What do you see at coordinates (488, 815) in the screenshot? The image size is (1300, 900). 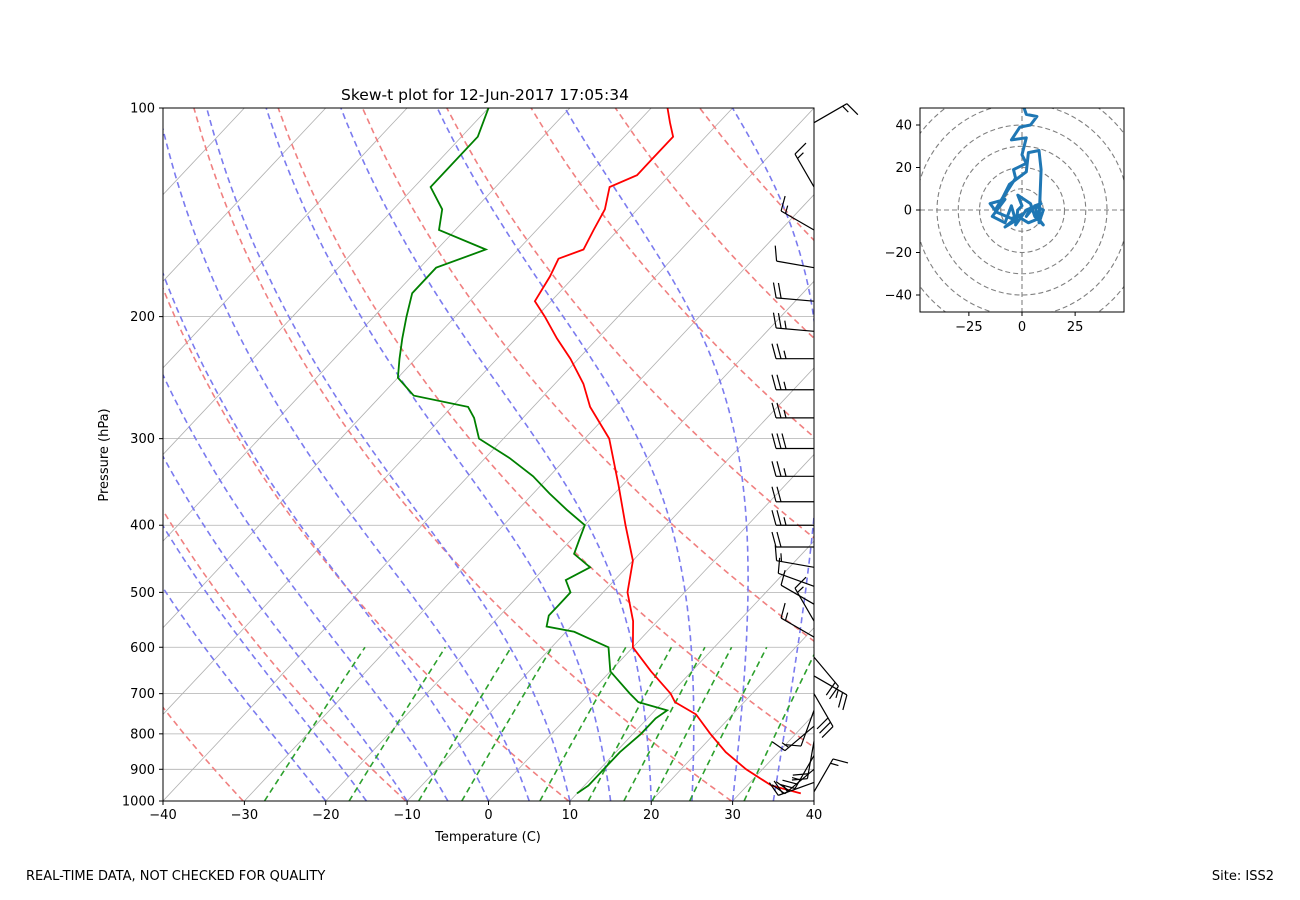 I see `x-tick-label: 0` at bounding box center [488, 815].